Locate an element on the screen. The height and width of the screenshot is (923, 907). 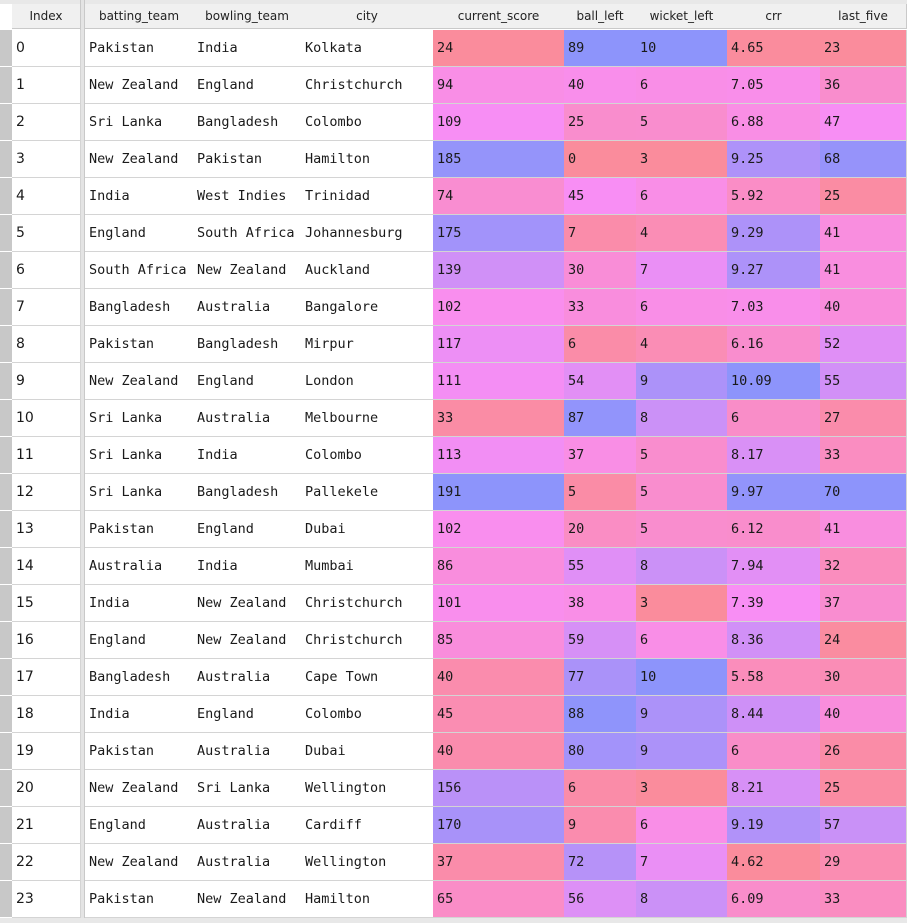
cell-bowling-team: Bangladesh is located at coordinates (247, 344).